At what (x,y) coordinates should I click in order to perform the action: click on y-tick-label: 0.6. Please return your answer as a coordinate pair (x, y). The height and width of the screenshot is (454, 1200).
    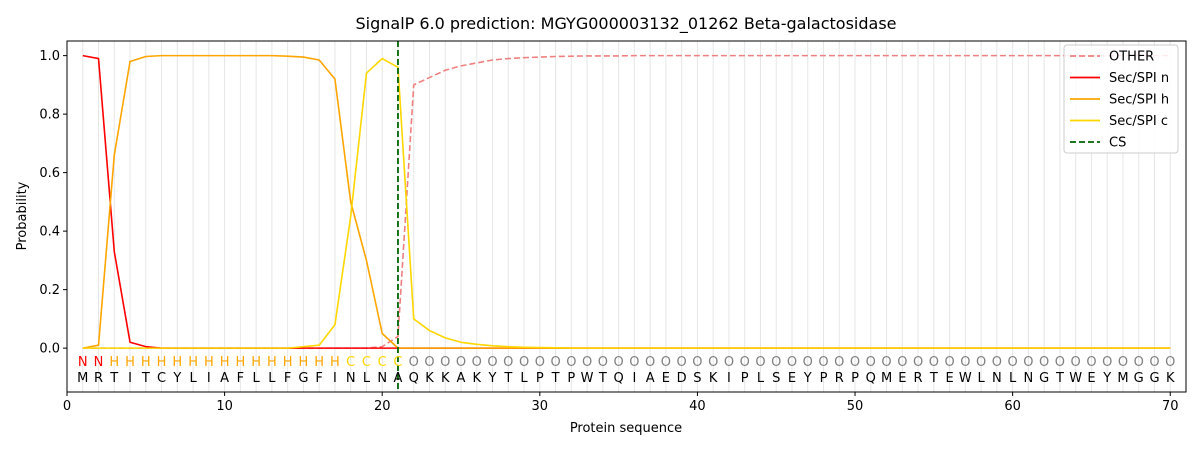
    Looking at the image, I should click on (49, 173).